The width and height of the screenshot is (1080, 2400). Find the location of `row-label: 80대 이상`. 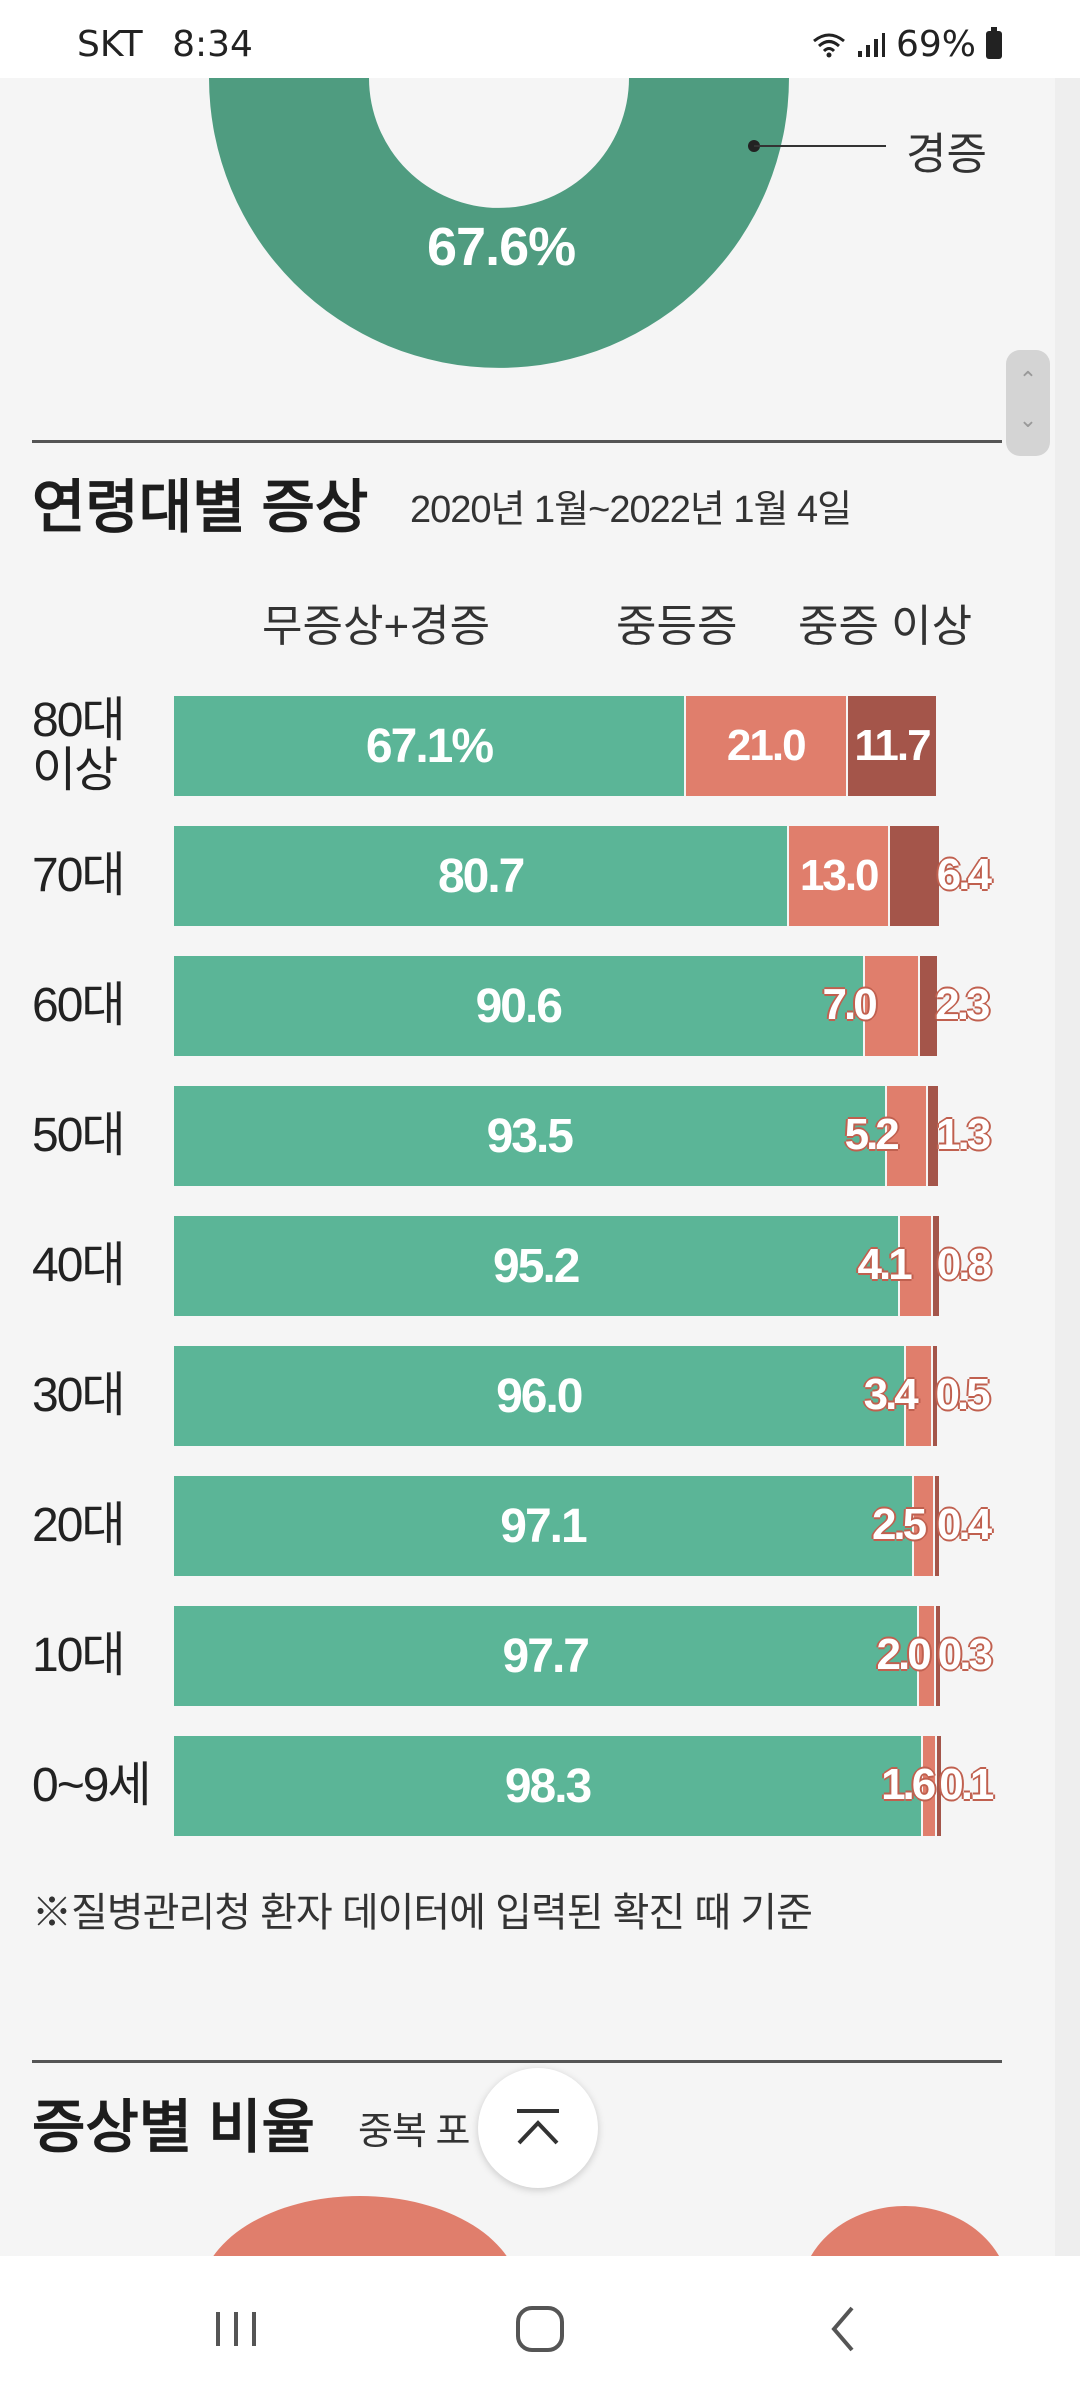

row-label: 80대 이상 is located at coordinates (79, 745).